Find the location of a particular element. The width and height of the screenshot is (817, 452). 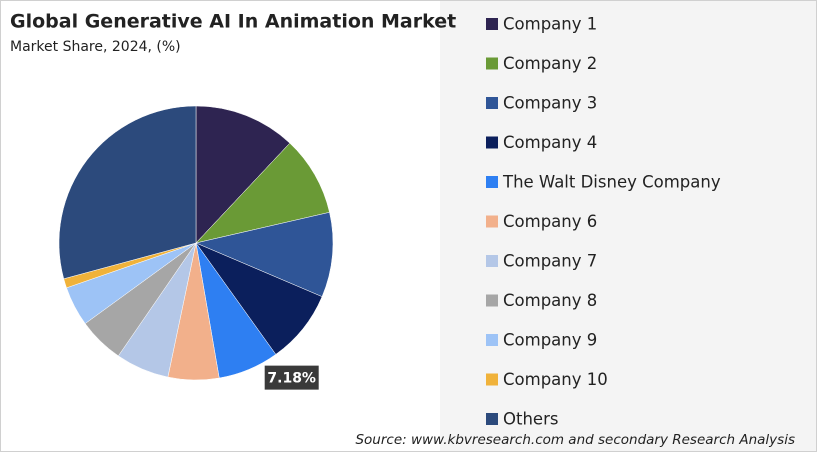

legend-label: Others is located at coordinates (530, 419).